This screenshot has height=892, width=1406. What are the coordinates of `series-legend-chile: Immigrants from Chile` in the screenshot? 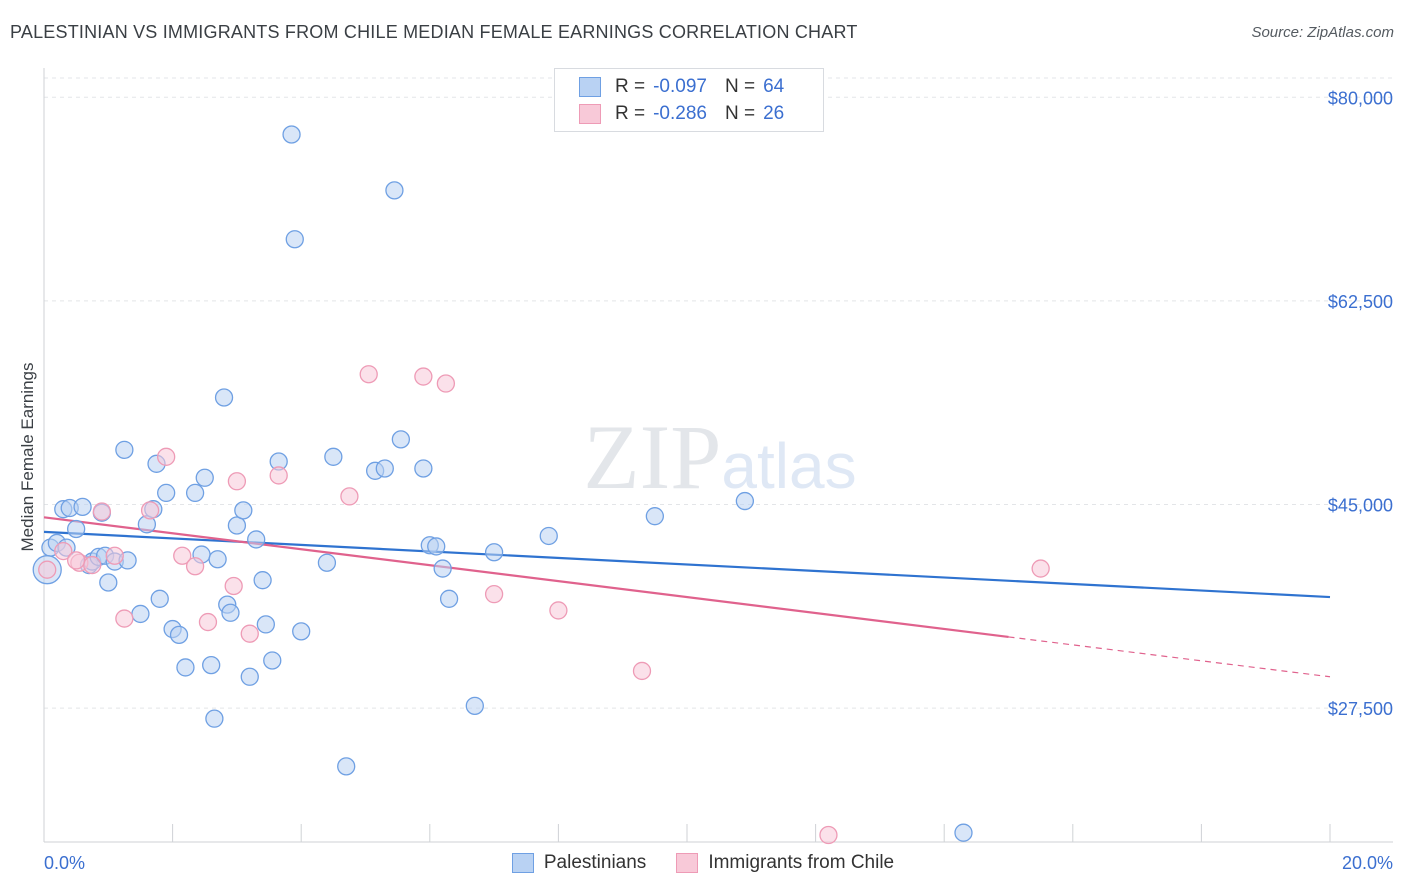 It's located at (785, 863).